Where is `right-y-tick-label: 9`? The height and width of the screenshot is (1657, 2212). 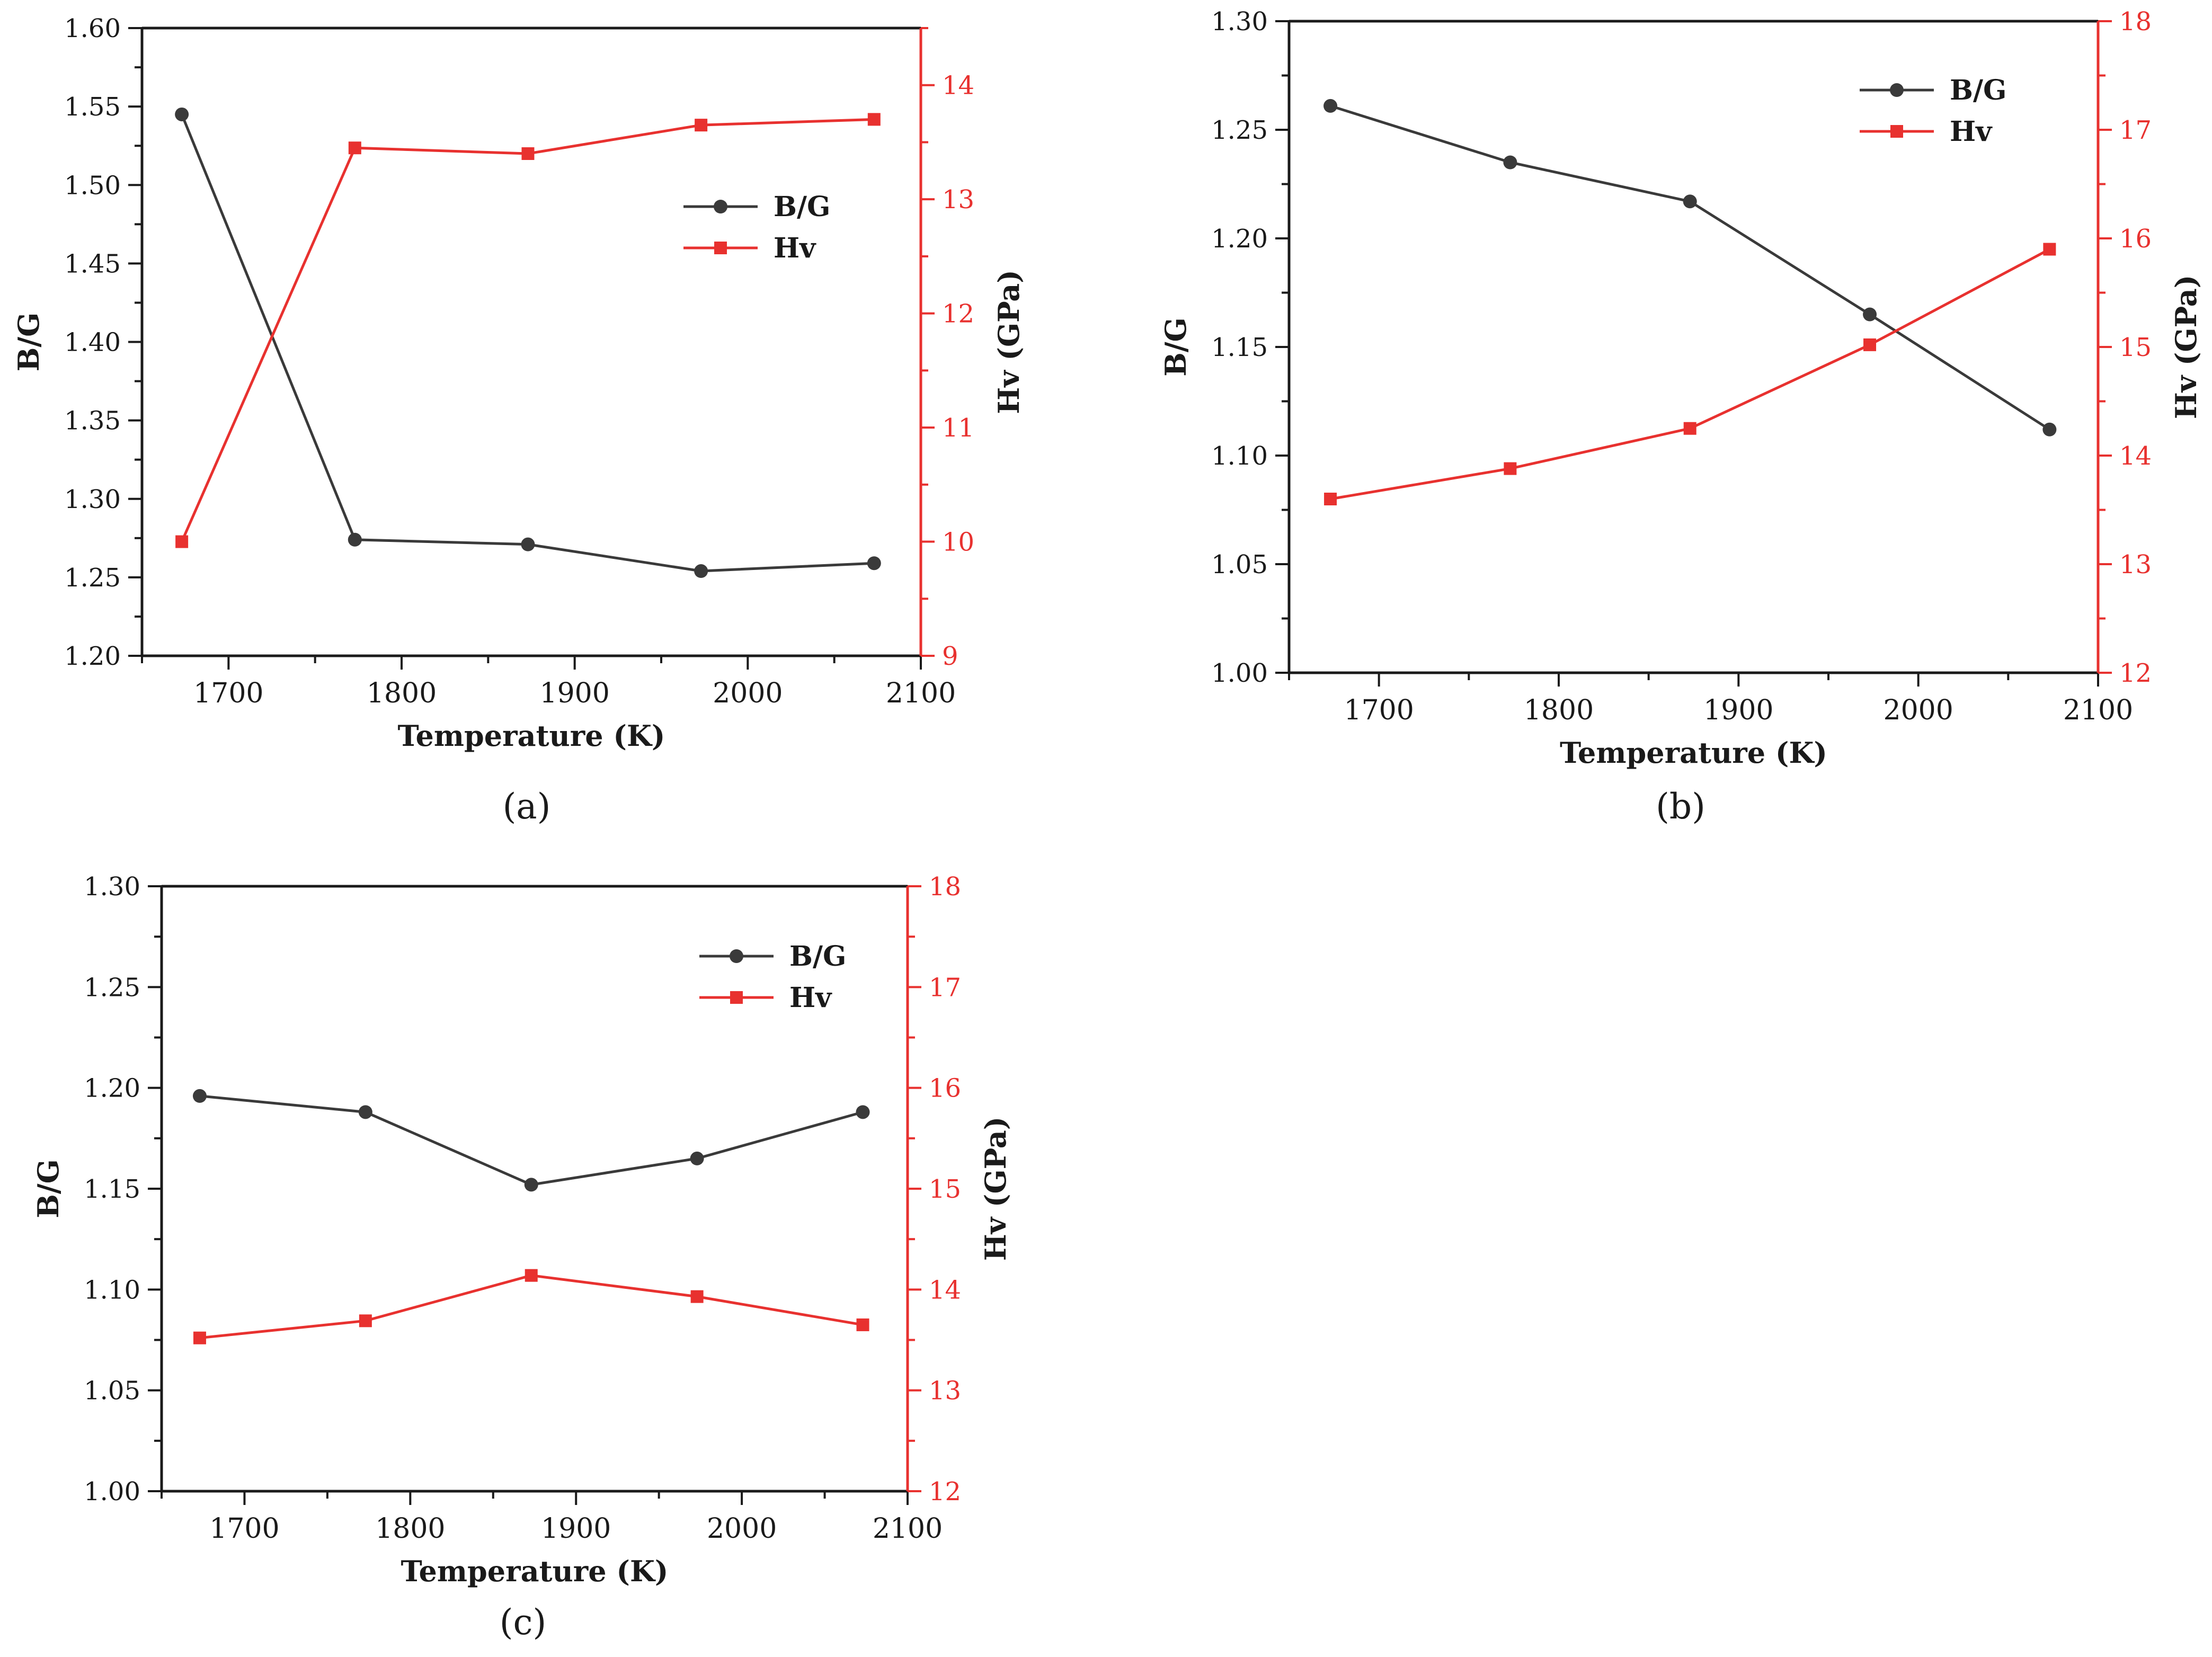
right-y-tick-label: 9 is located at coordinates (950, 656).